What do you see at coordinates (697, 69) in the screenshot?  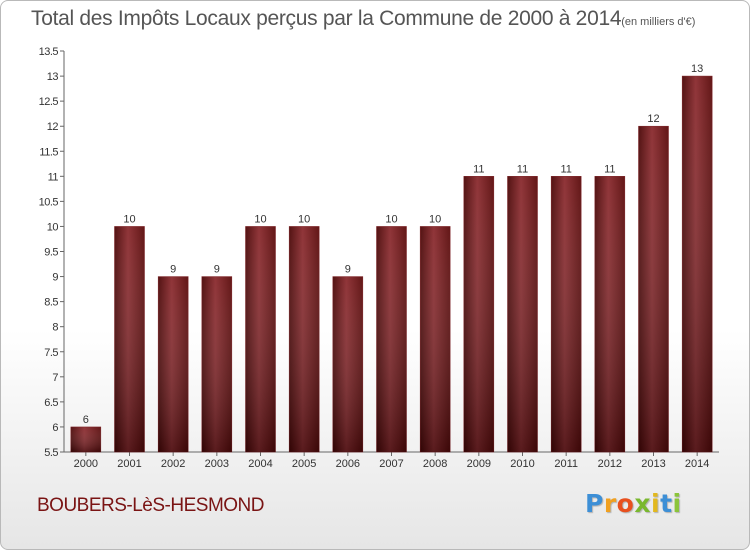 I see `data-label: 13` at bounding box center [697, 69].